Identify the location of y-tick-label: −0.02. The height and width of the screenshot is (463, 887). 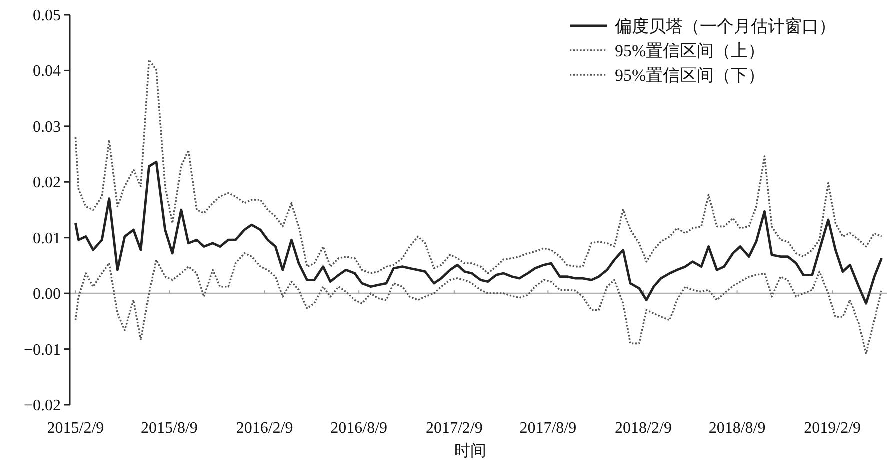
(42, 406).